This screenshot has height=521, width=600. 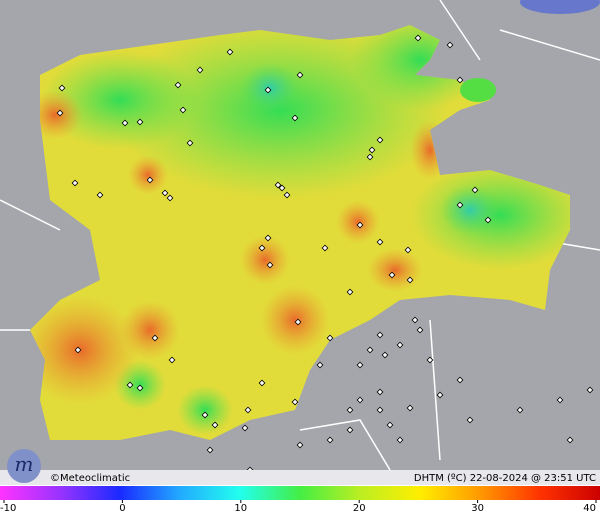 What do you see at coordinates (122, 508) in the screenshot?
I see `tick-label: 0` at bounding box center [122, 508].